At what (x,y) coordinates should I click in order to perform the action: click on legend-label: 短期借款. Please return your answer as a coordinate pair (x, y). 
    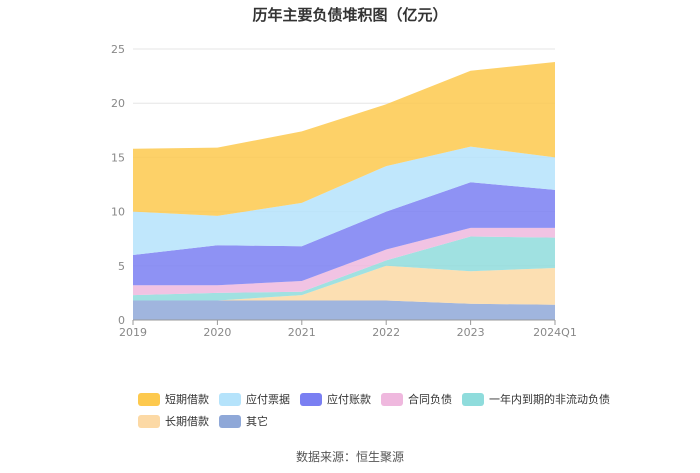
    Looking at the image, I should click on (187, 399).